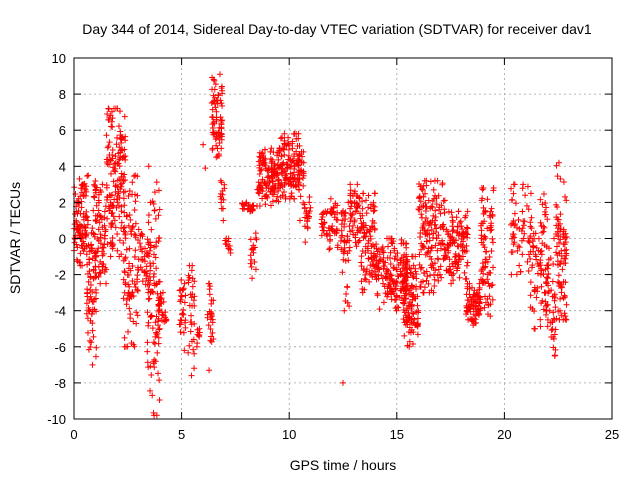 This screenshot has height=480, width=640. What do you see at coordinates (504, 434) in the screenshot?
I see `x-tick-label: 20` at bounding box center [504, 434].